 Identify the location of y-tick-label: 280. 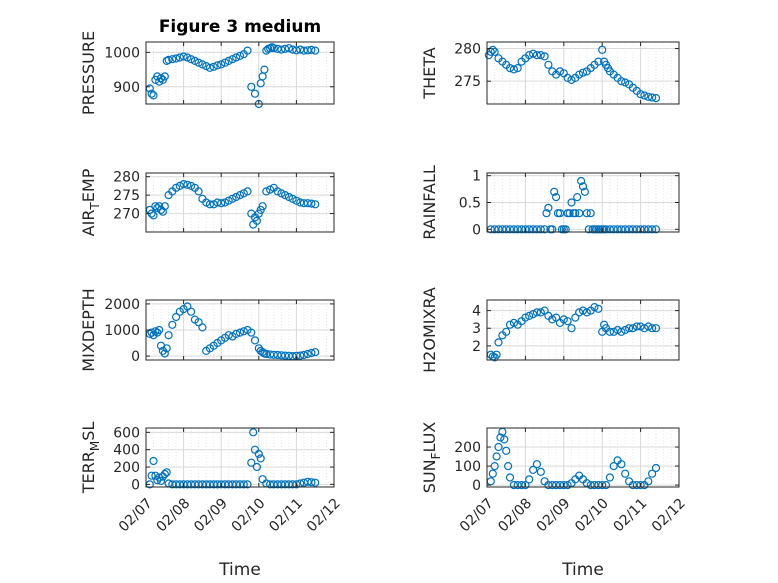
(126, 178).